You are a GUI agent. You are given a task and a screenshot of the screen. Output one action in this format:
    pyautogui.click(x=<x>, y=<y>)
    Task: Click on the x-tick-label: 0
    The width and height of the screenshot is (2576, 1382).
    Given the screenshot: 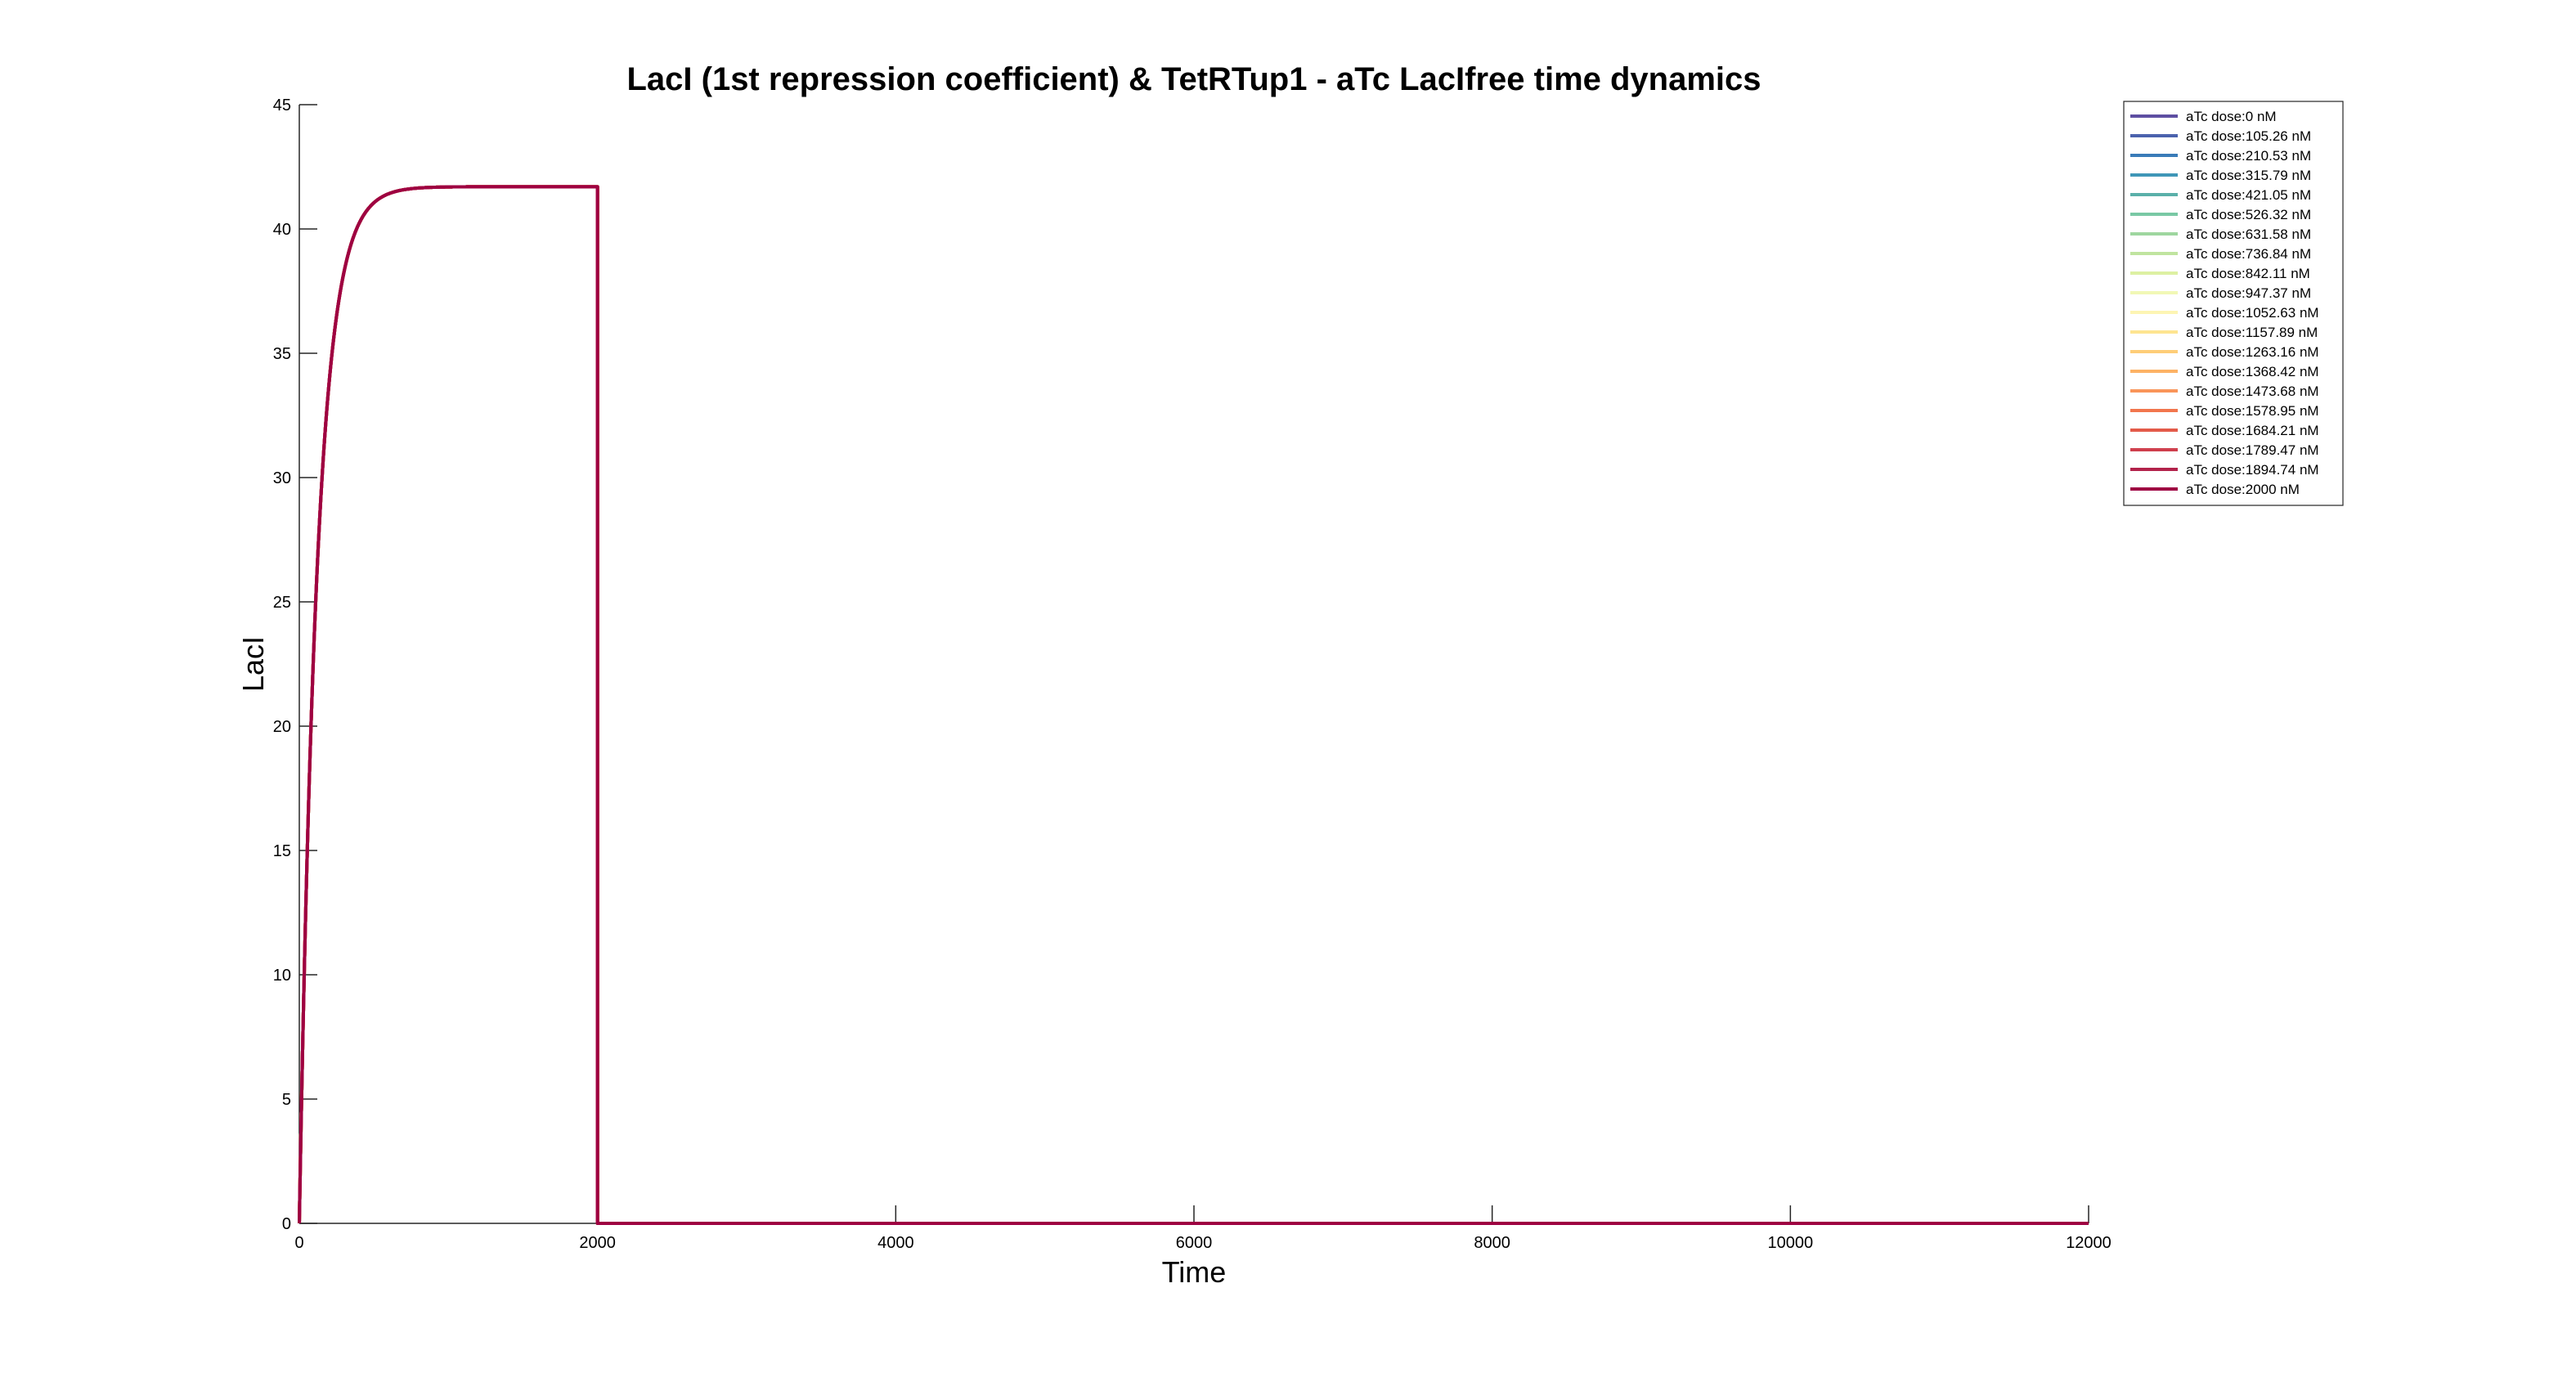 What is the action you would take?
    pyautogui.click(x=298, y=1243)
    